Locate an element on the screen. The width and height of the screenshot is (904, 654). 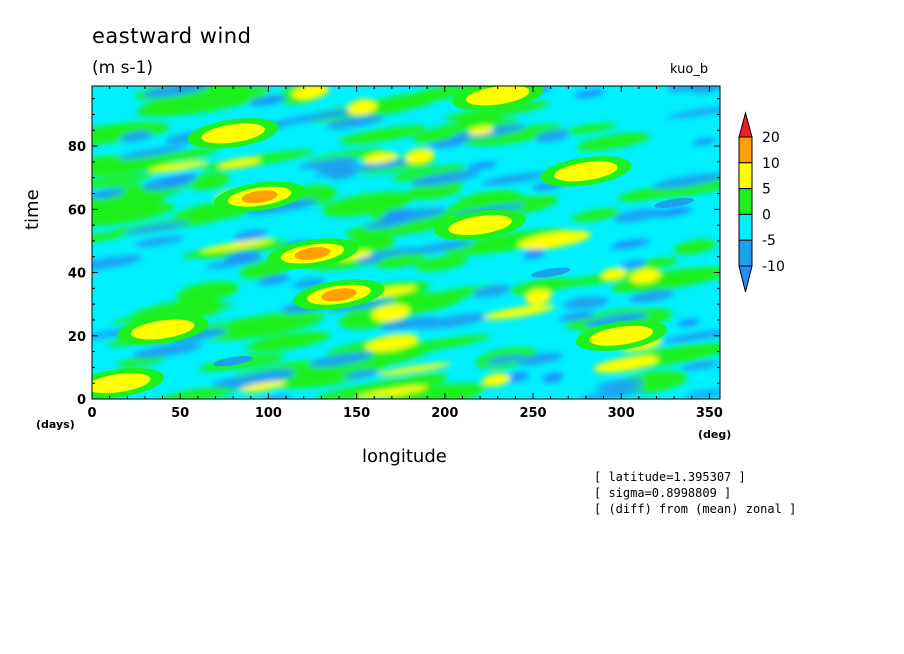
note-diff: [ (diff) from (mean) zonal ] is located at coordinates (695, 509).